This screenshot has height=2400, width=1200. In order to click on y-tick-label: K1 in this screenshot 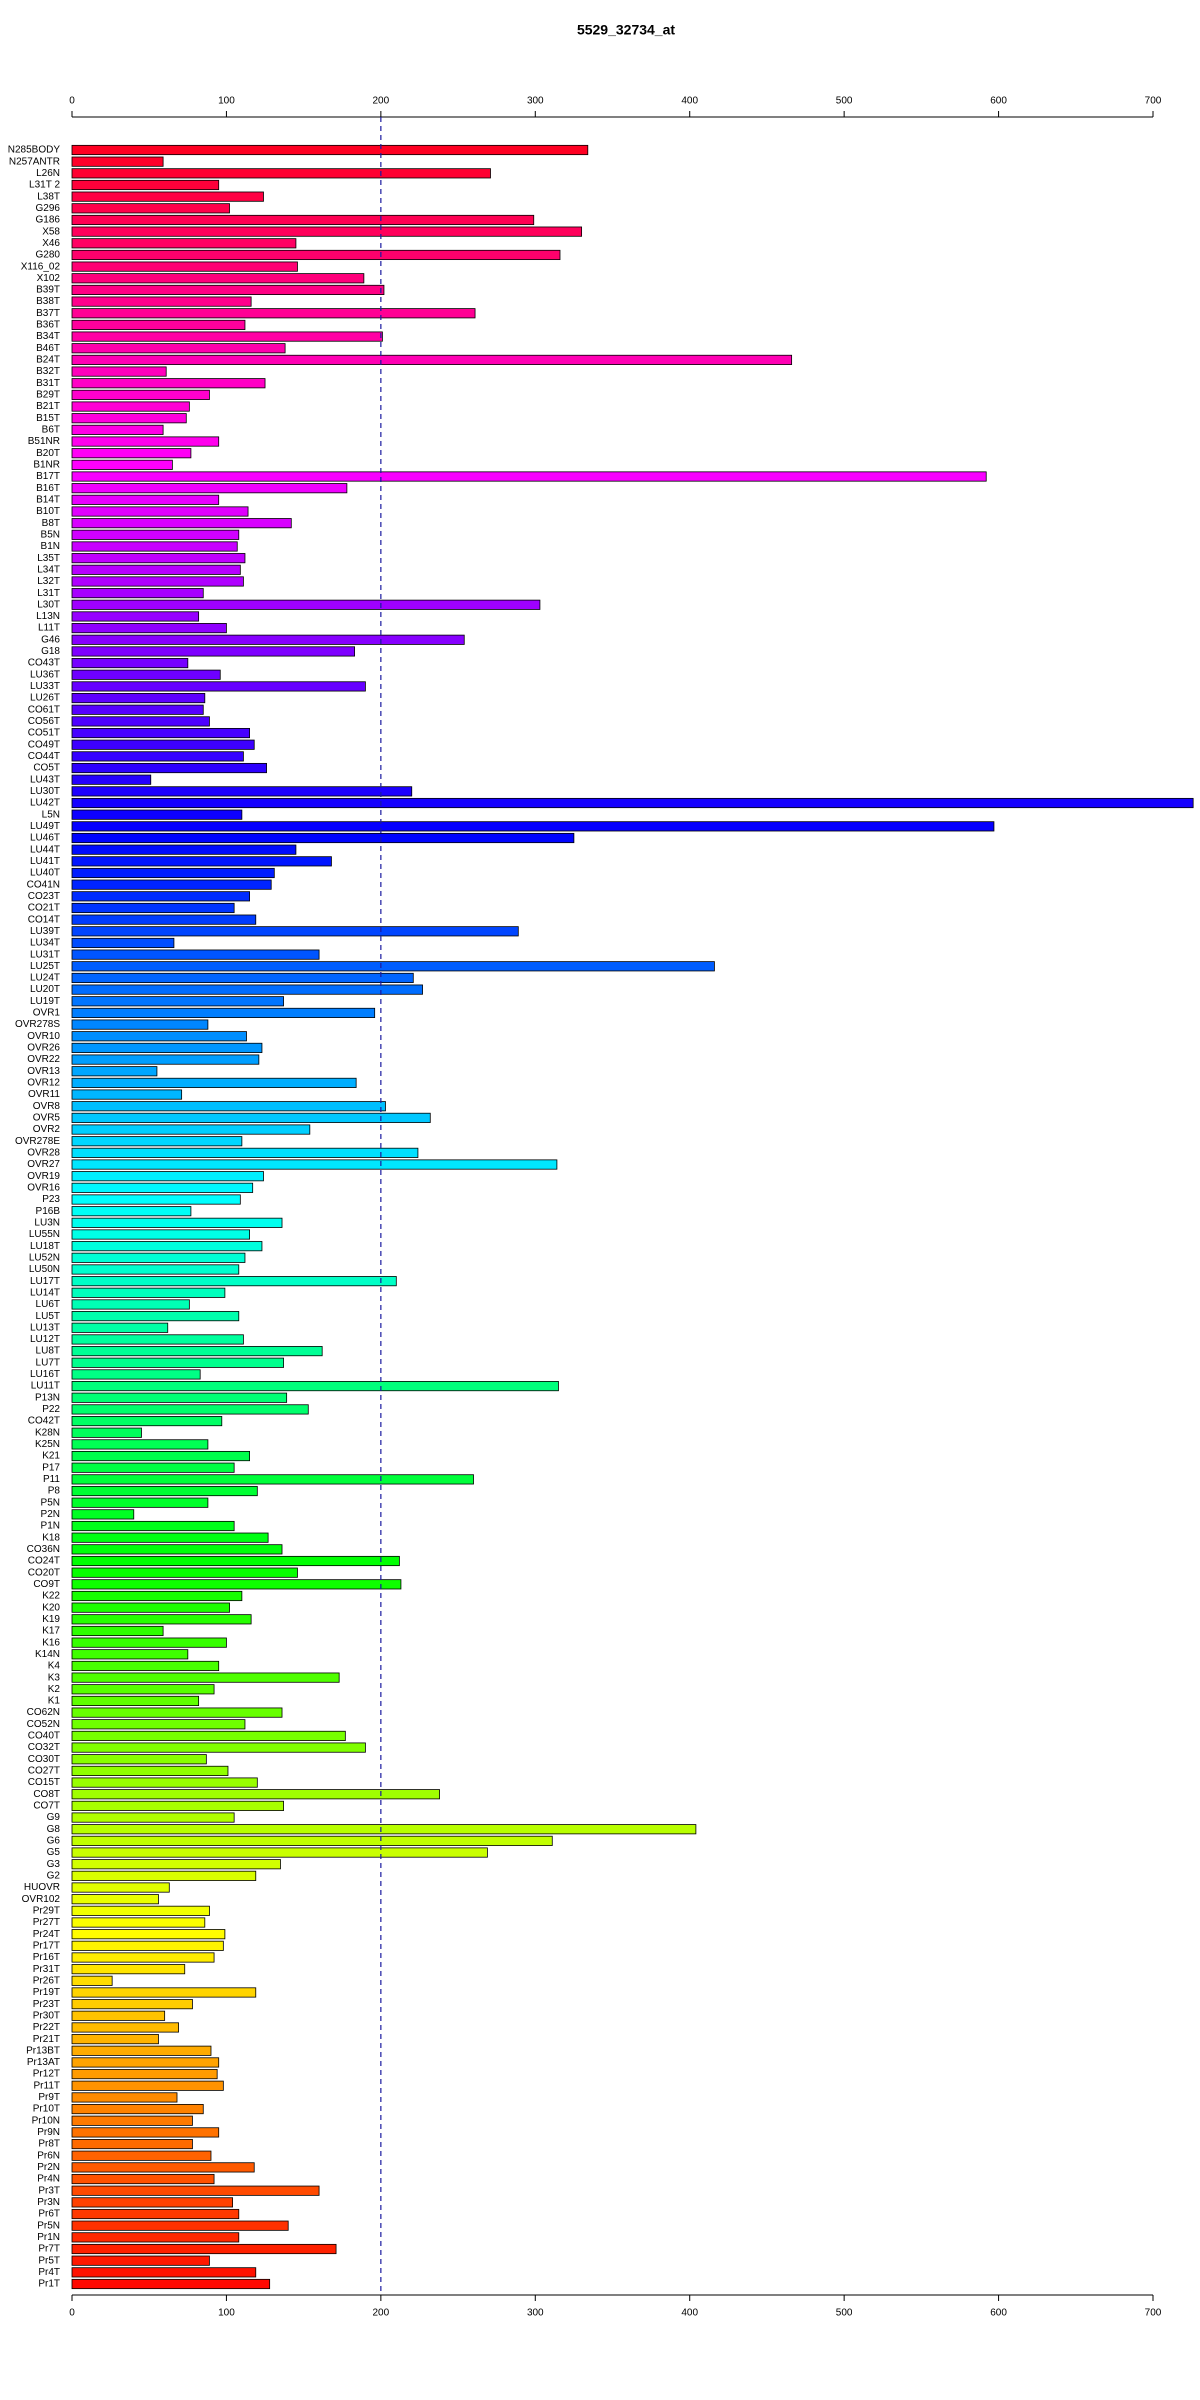, I will do `click(54, 1701)`.